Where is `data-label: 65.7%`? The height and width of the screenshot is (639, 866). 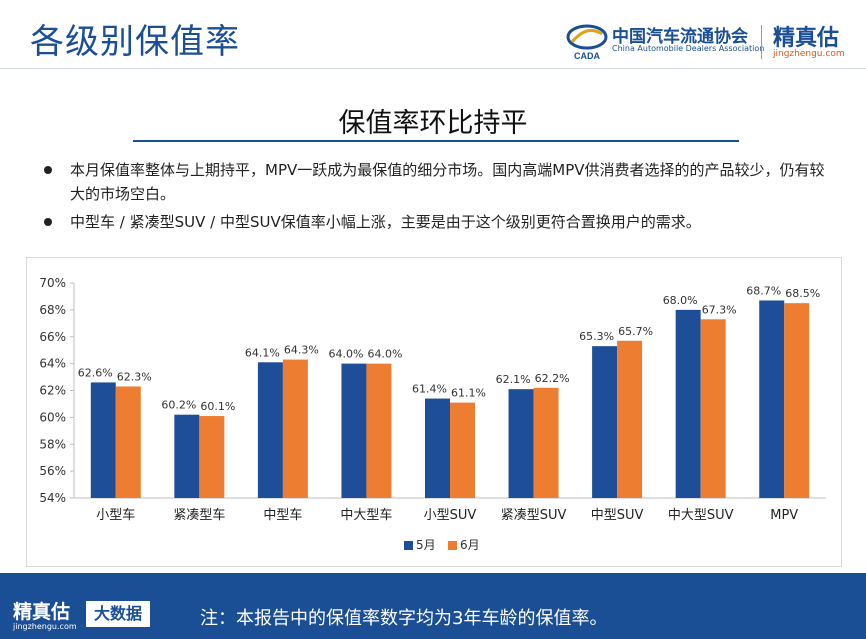
data-label: 65.7% is located at coordinates (635, 331).